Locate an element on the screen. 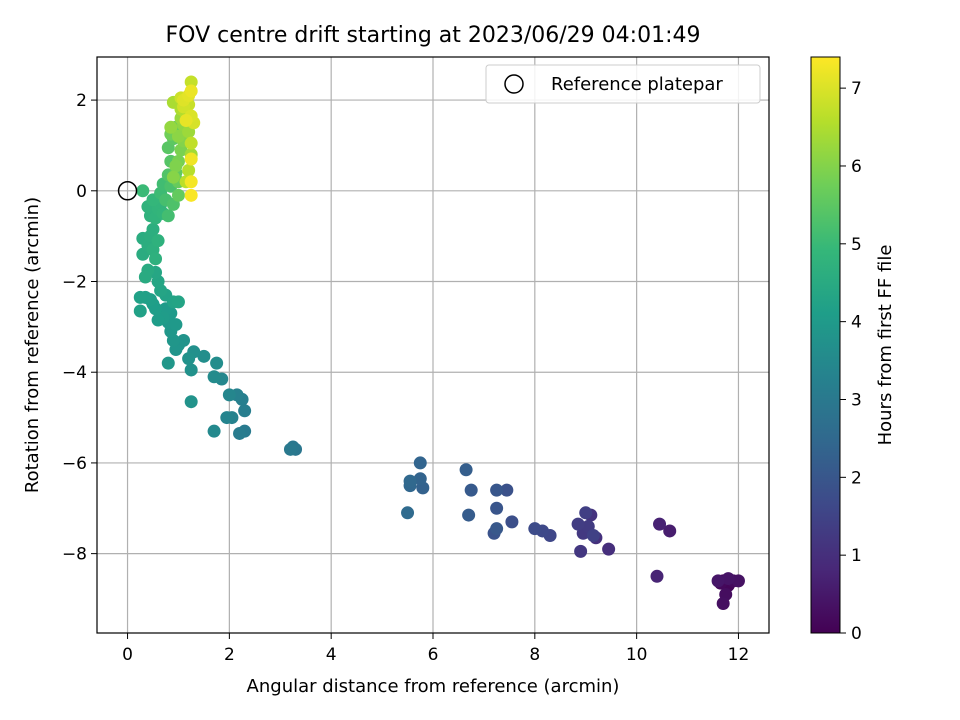  reference-marker is located at coordinates (127, 191).